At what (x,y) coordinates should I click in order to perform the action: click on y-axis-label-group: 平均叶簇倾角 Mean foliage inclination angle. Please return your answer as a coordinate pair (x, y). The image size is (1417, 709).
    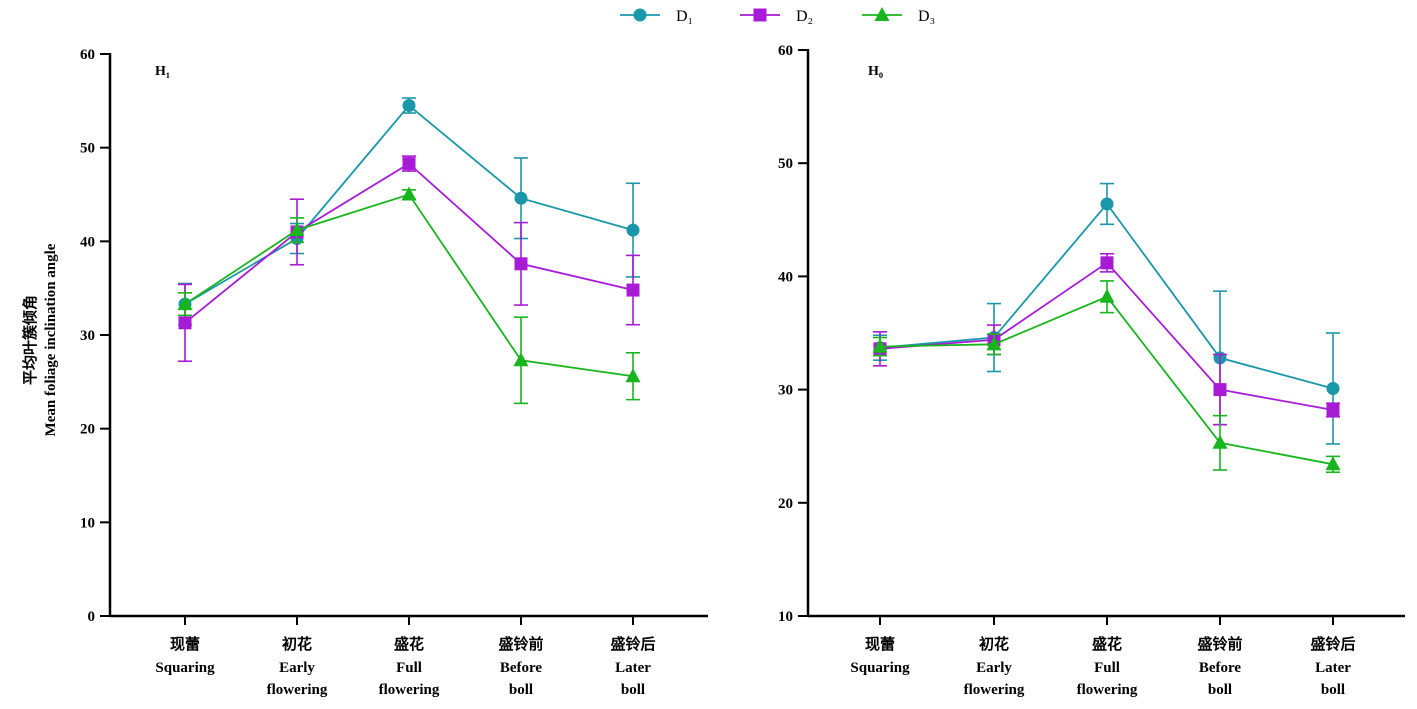
    Looking at the image, I should click on (40, 339).